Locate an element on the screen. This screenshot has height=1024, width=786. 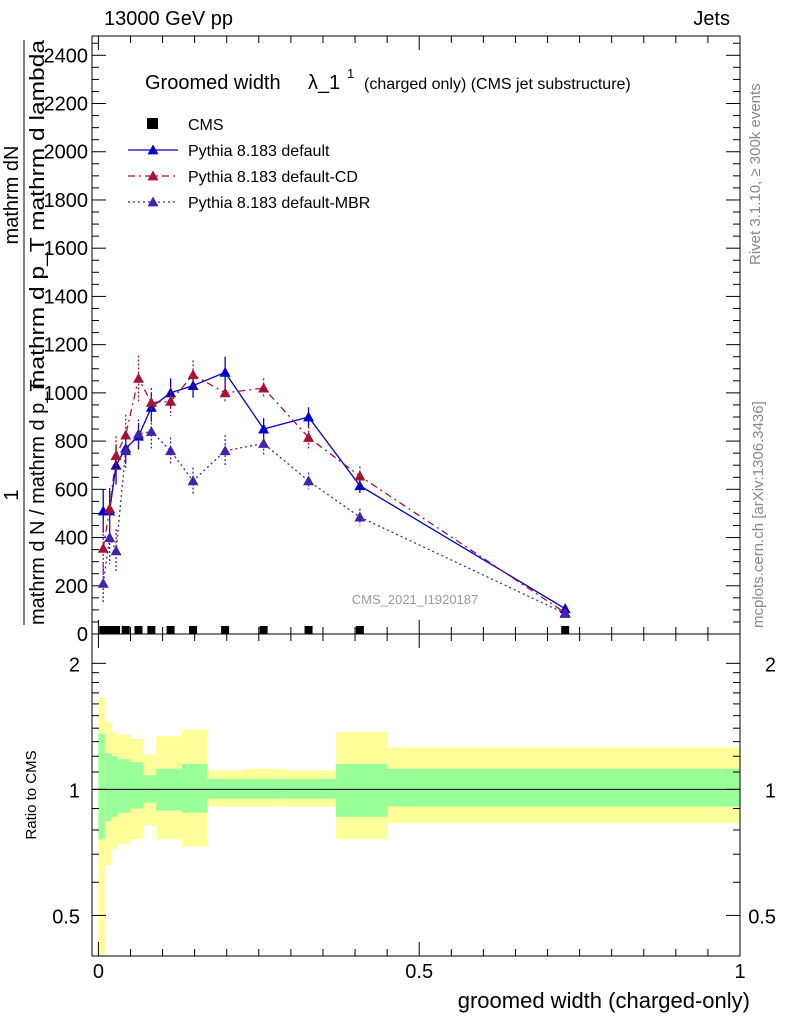
ratio-y-tick-label: 1 is located at coordinates (74, 791).